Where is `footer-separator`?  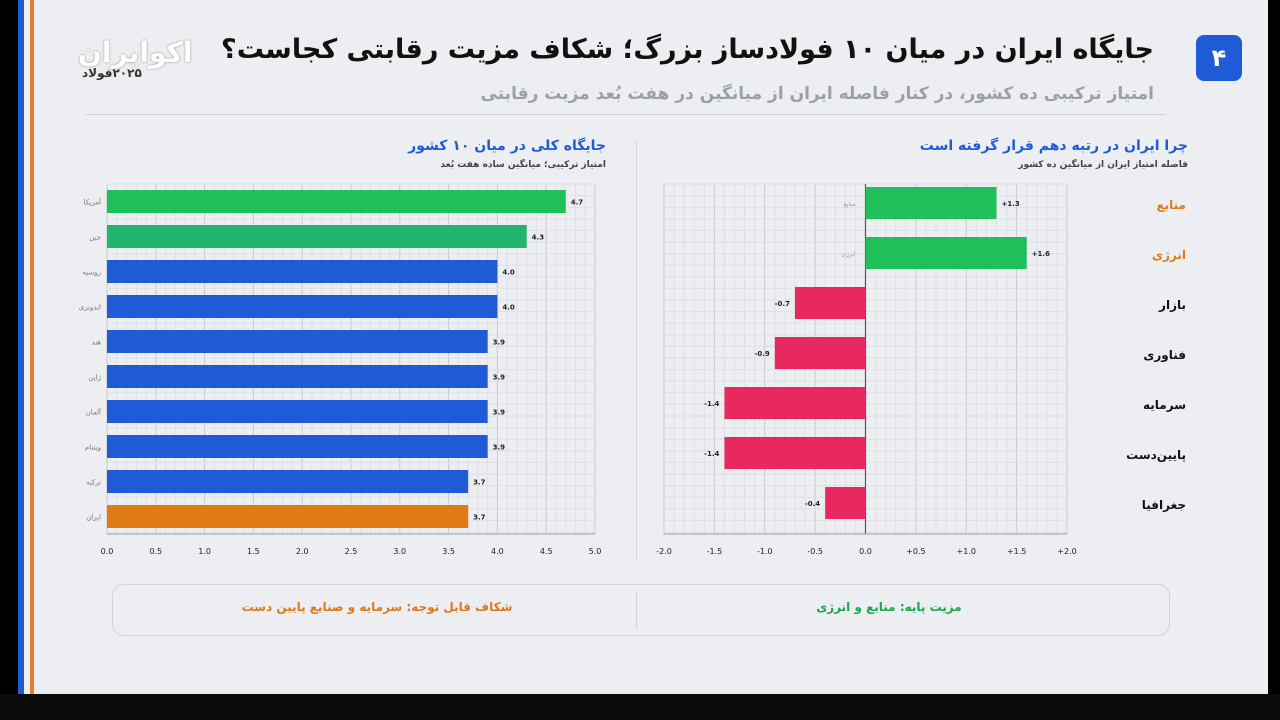 footer-separator is located at coordinates (636, 610).